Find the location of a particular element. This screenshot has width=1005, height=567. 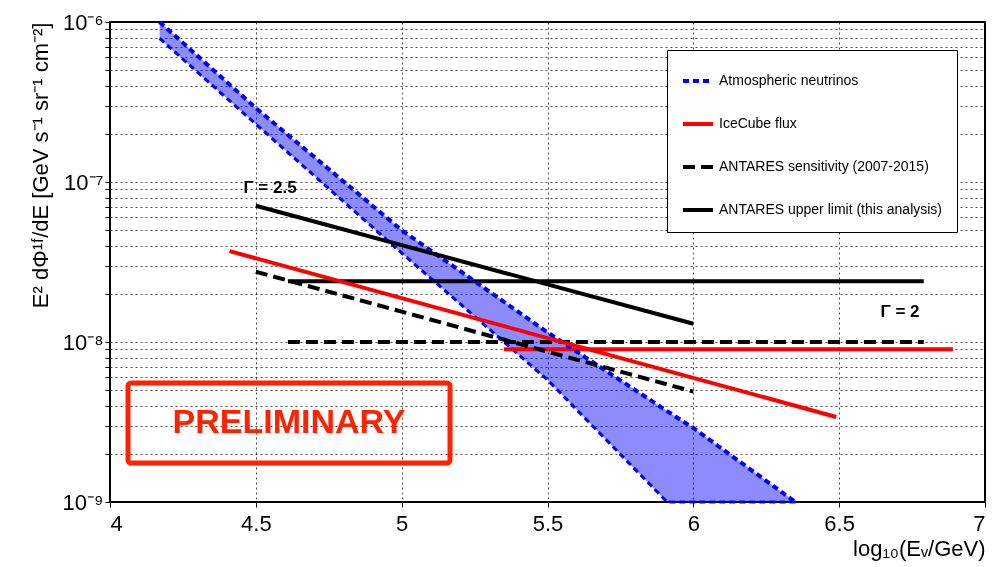

annotation: PRELIMINARY is located at coordinates (289, 421).